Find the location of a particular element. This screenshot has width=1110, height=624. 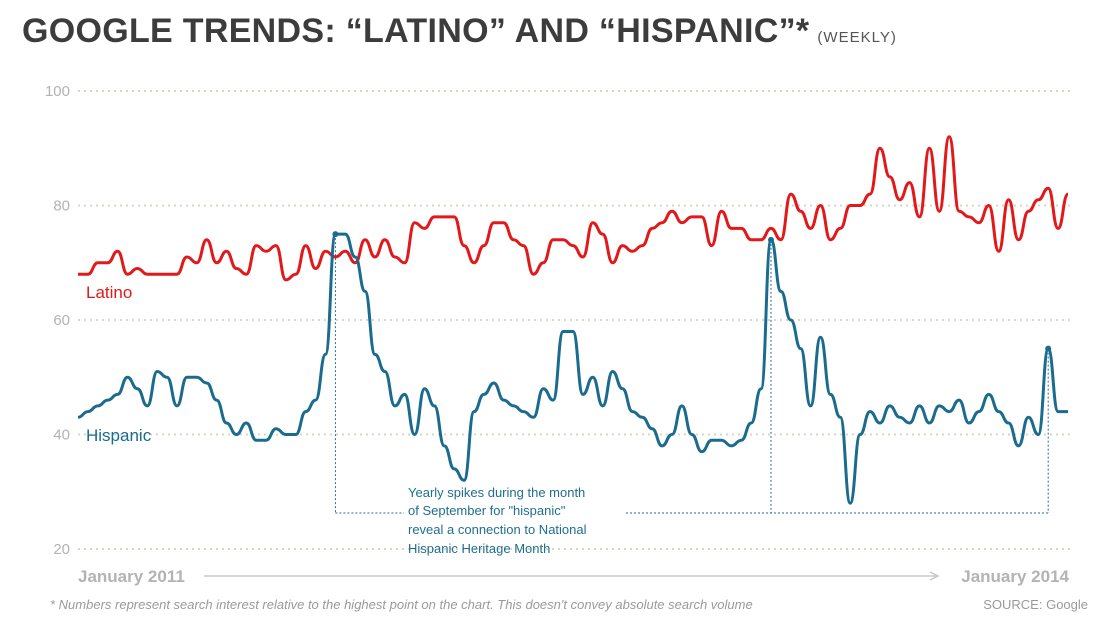

y-axis: 20 40 60 80 100 is located at coordinates (57, 320).